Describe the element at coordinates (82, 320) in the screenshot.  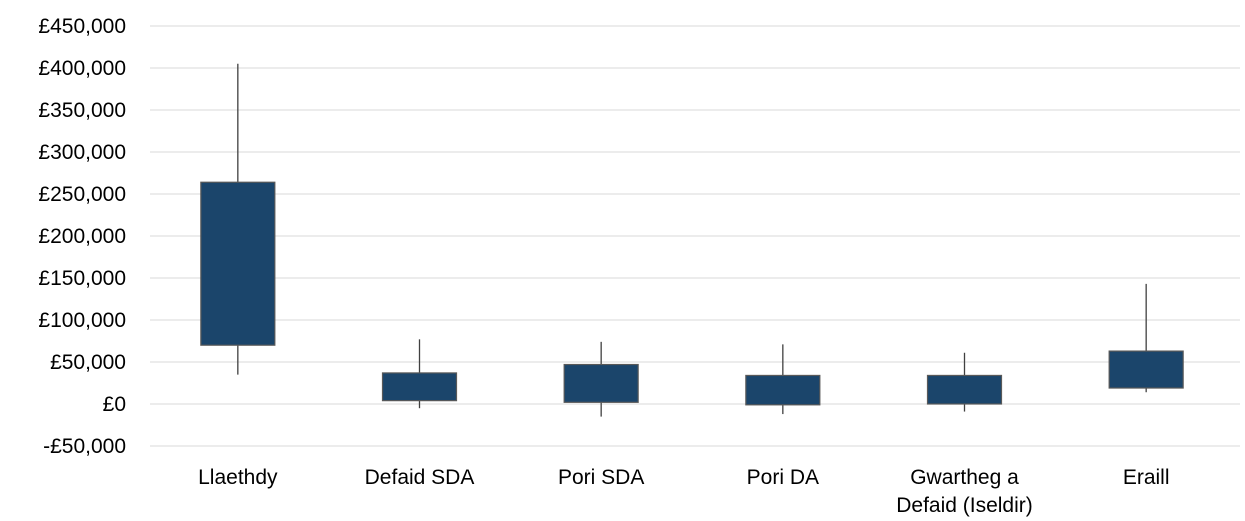
I see `y-tick-label: £100,000` at that location.